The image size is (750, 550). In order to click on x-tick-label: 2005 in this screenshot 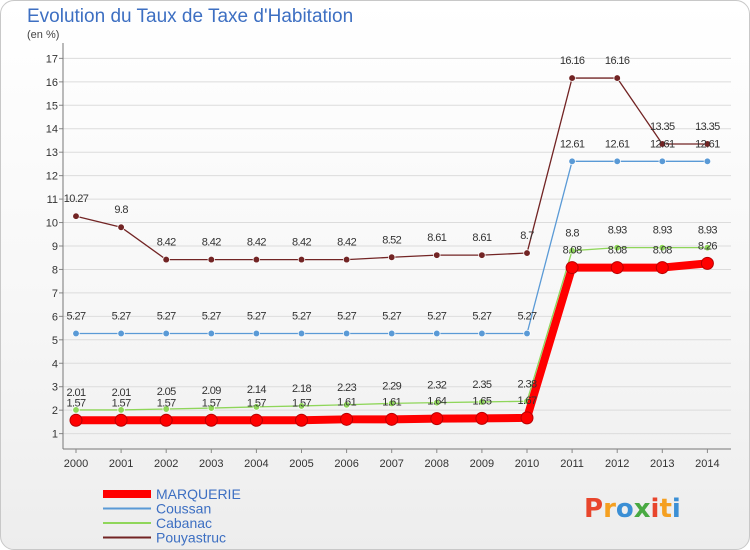, I will do `click(301, 464)`.